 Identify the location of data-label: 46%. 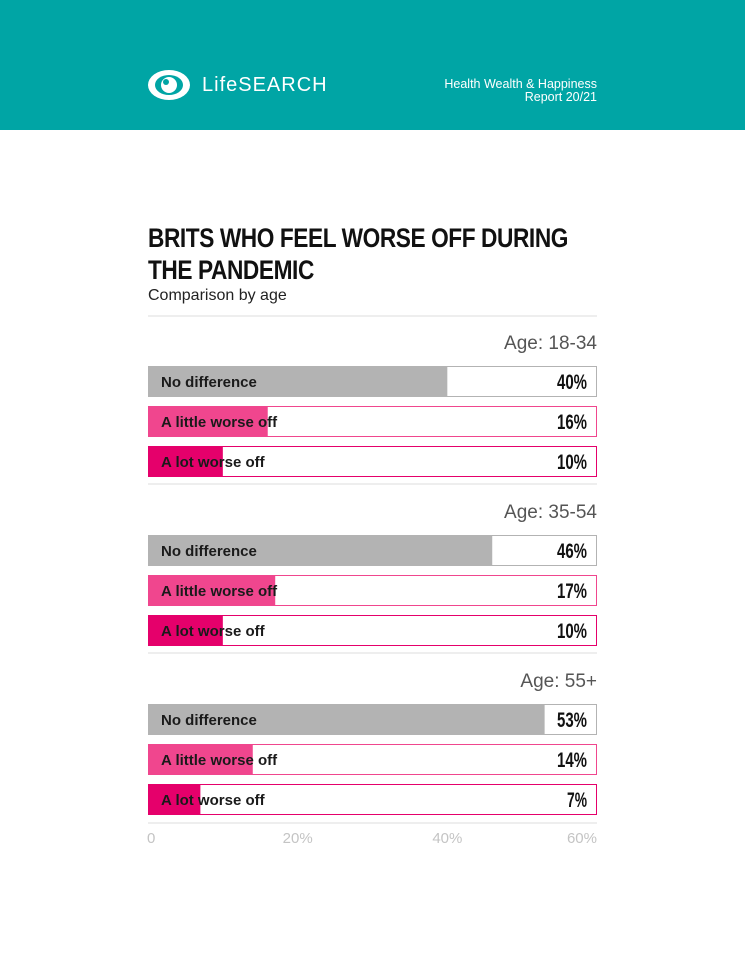
(572, 551).